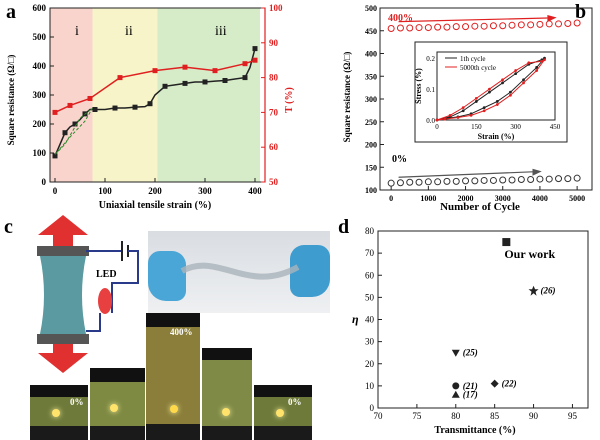  Describe the element at coordinates (371, 99) in the screenshot. I see `y-tick-label-b: 300` at that location.